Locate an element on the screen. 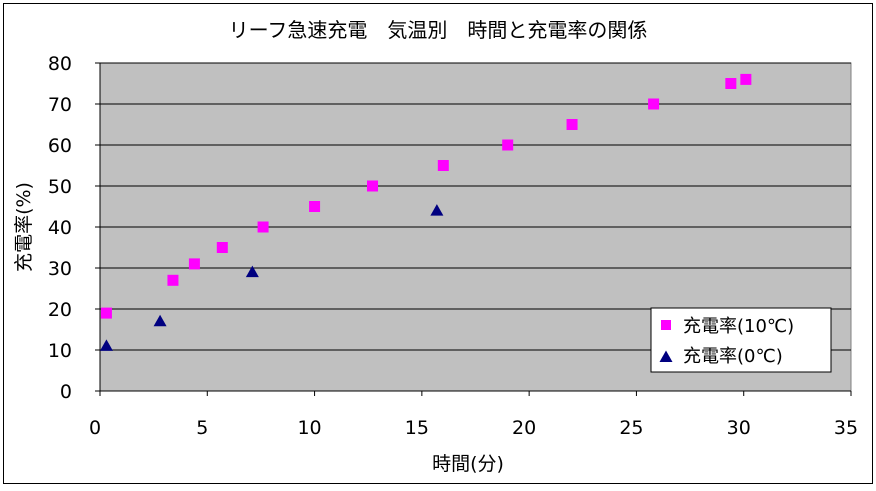 The width and height of the screenshot is (876, 491). y-tick-label: 30 is located at coordinates (60, 269).